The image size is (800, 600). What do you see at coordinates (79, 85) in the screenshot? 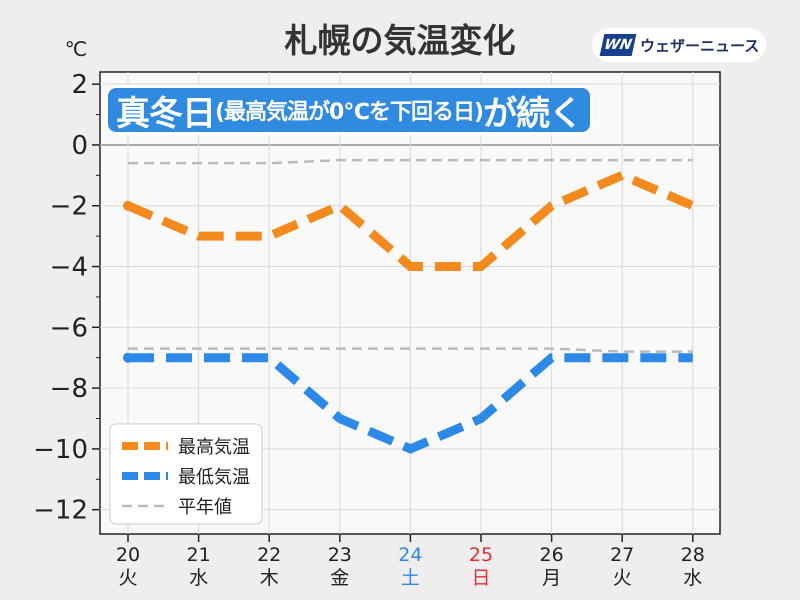
I see `y-tick-label: 2` at bounding box center [79, 85].